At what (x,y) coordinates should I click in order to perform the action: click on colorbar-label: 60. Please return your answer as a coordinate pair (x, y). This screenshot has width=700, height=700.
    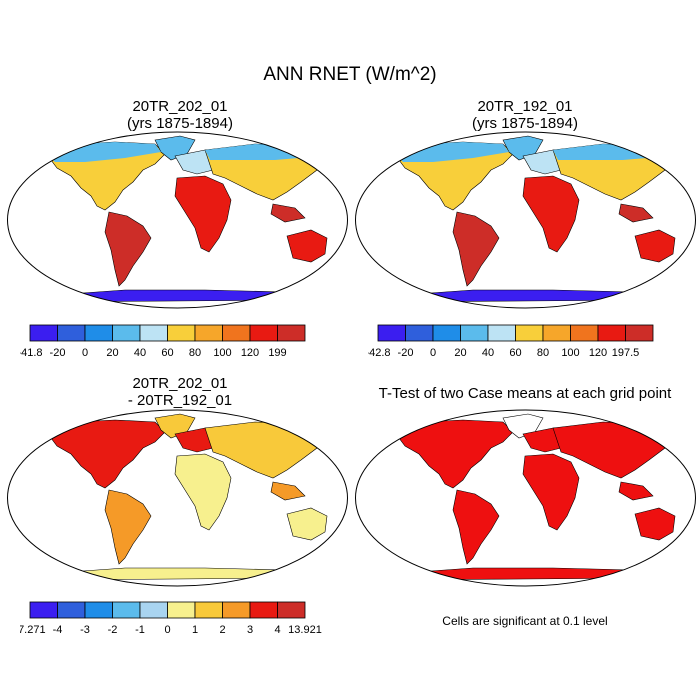
    Looking at the image, I should click on (167, 353).